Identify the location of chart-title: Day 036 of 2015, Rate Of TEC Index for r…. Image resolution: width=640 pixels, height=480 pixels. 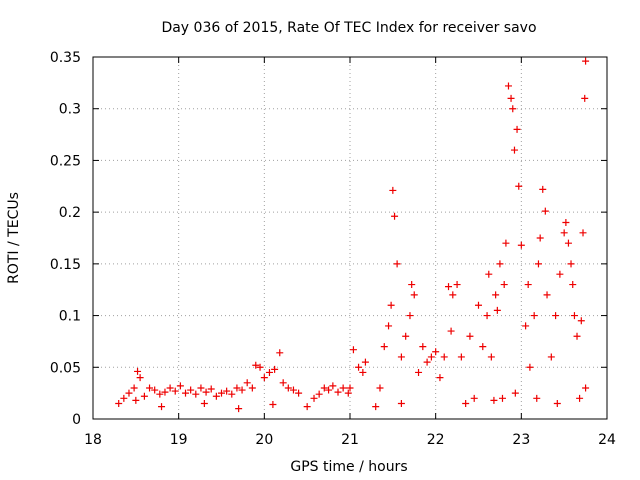
(348, 28).